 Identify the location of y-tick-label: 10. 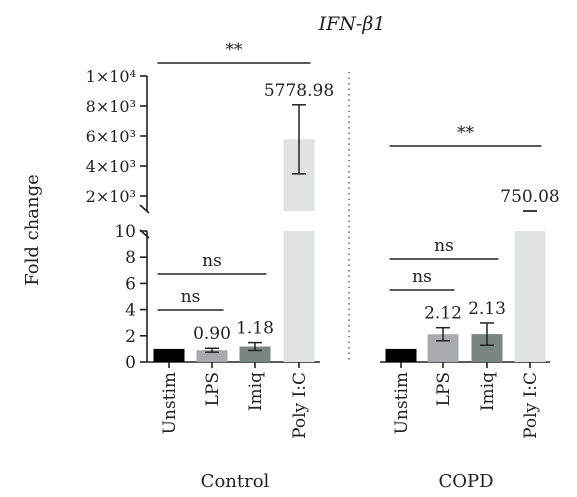
(125, 232).